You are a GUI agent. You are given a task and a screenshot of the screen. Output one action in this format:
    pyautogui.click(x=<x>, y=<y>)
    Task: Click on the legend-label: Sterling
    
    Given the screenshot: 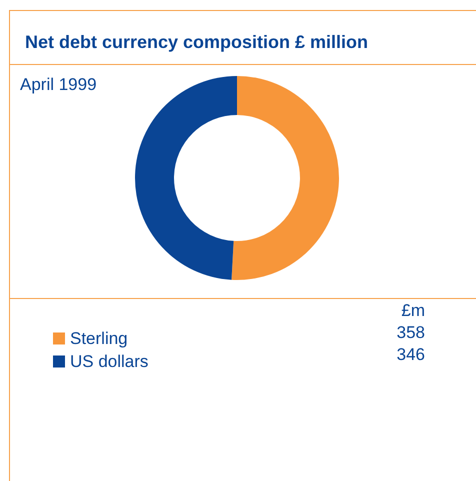 What is the action you would take?
    pyautogui.click(x=99, y=338)
    